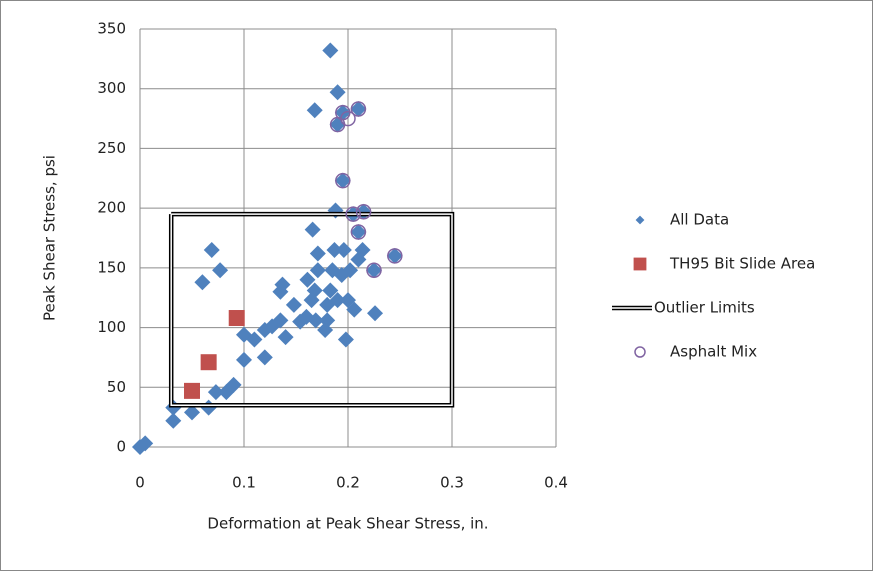 This screenshot has height=575, width=873. What do you see at coordinates (121, 447) in the screenshot?
I see `y-tick-label: 0` at bounding box center [121, 447].